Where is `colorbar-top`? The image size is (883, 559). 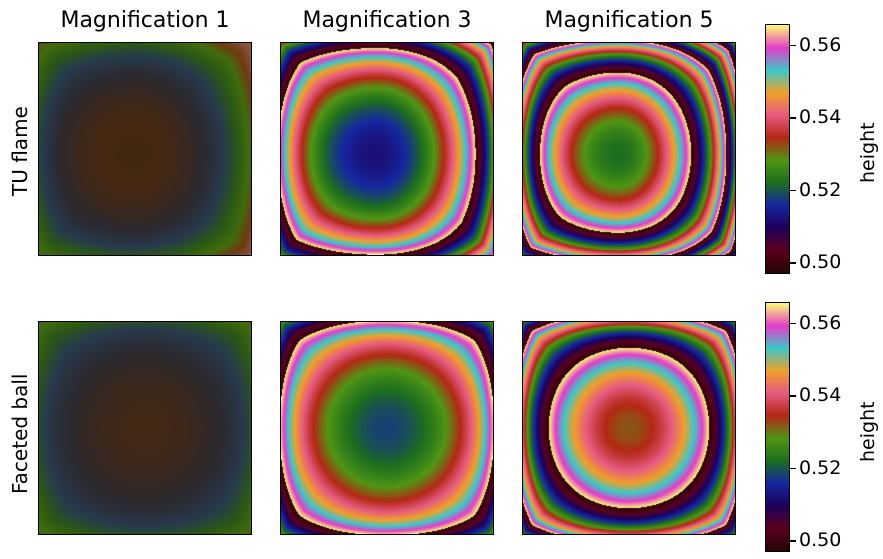
colorbar-top is located at coordinates (777, 149).